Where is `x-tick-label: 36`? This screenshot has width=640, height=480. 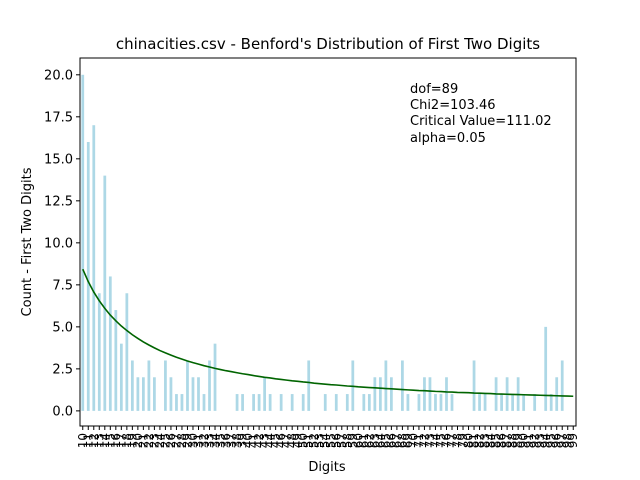 x-tick-label: 36 is located at coordinates (226, 440).